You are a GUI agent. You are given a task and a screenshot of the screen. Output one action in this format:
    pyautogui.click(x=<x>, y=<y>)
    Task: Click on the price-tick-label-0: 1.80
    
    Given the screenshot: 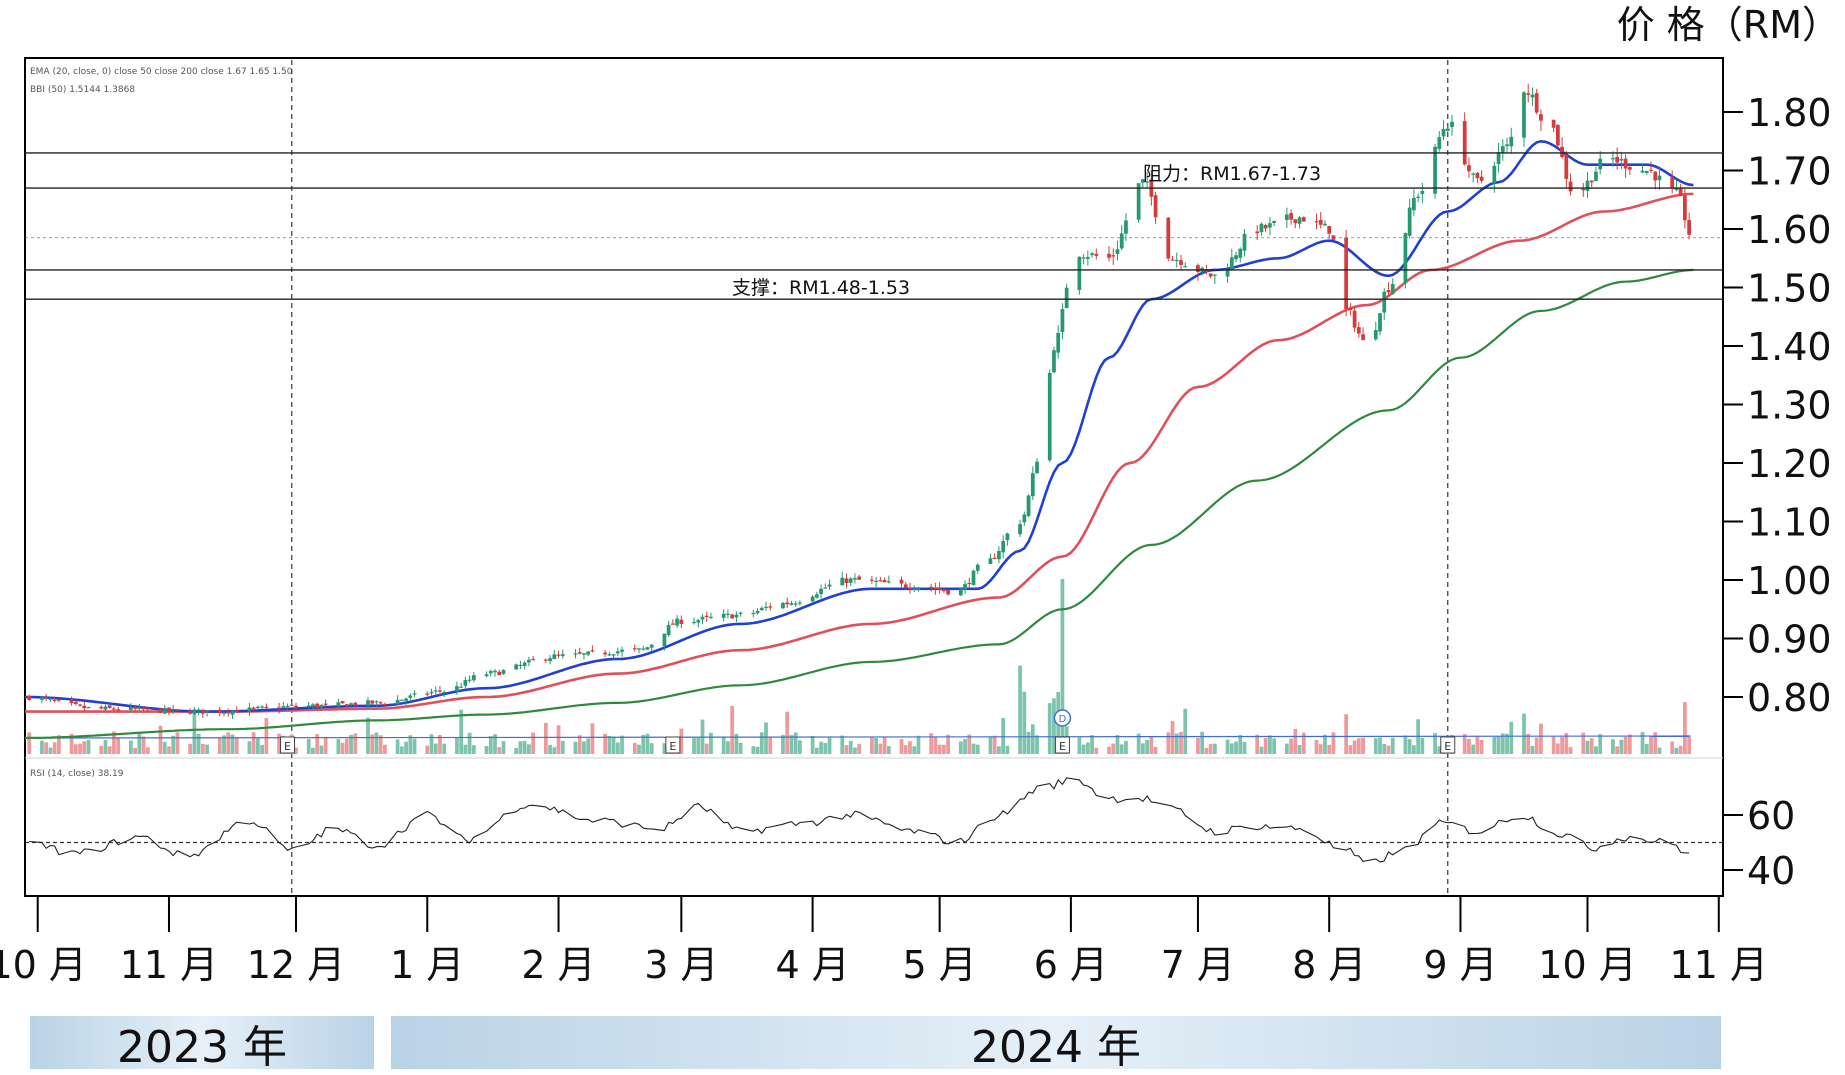 What is the action you would take?
    pyautogui.click(x=1789, y=113)
    